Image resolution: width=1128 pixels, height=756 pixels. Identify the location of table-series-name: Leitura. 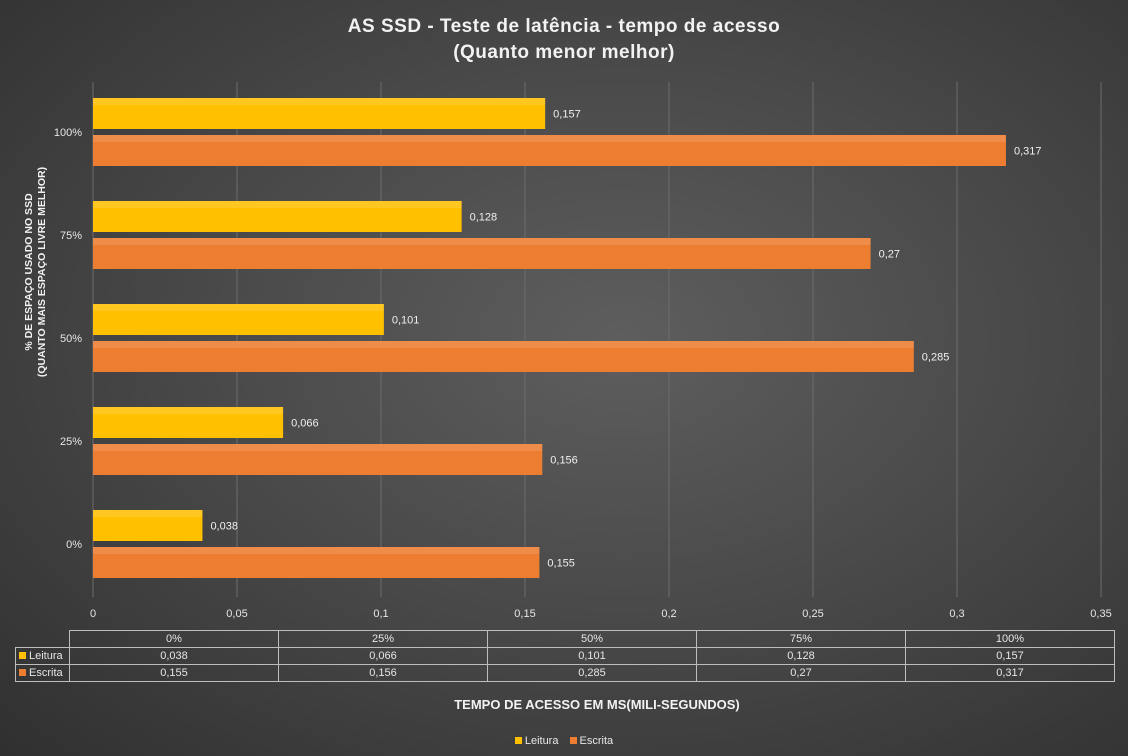
(46, 656).